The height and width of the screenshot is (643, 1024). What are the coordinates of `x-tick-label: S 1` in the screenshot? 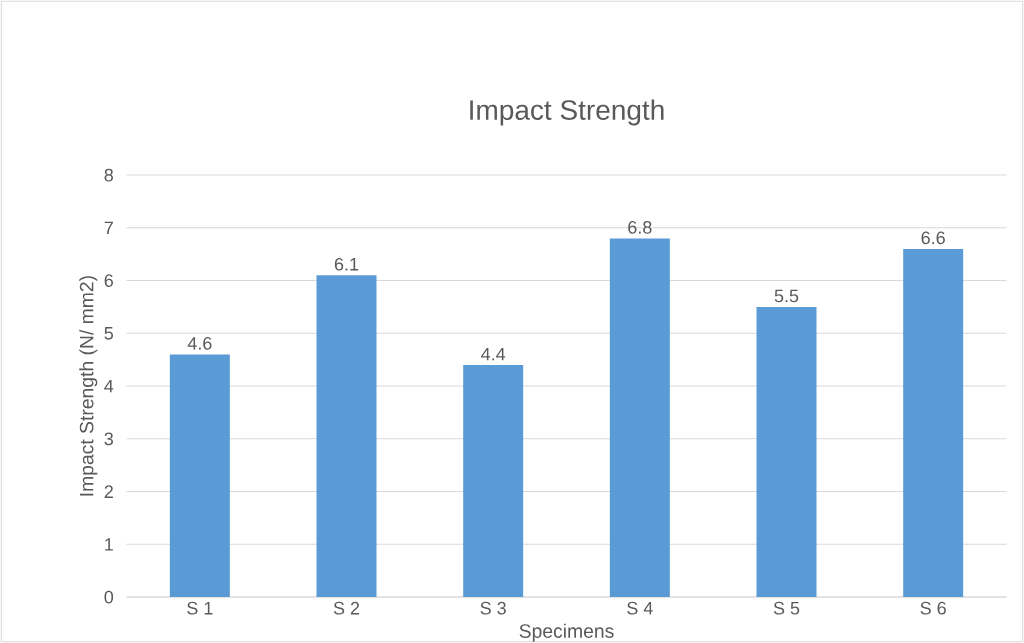 It's located at (200, 608).